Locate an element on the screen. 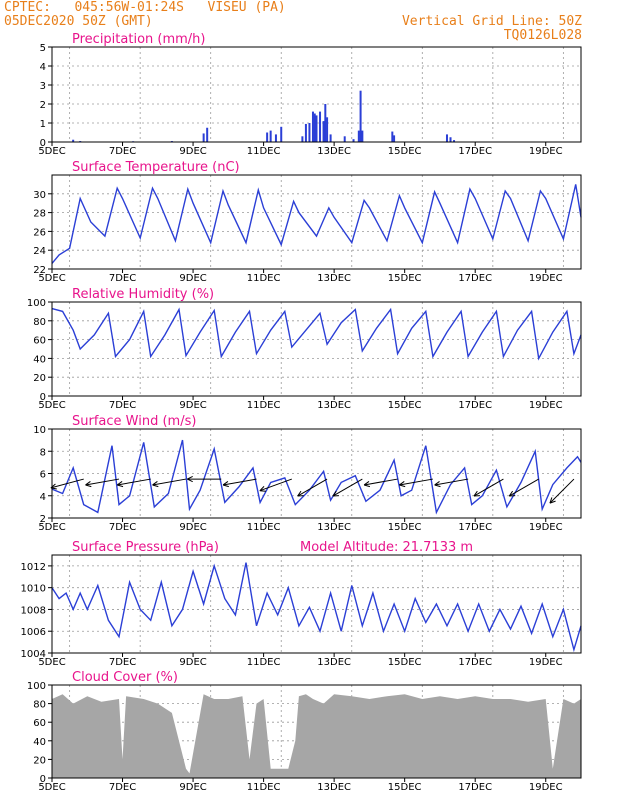 The width and height of the screenshot is (618, 800). panel-title: Surface Pressure (hPa) is located at coordinates (145, 547).